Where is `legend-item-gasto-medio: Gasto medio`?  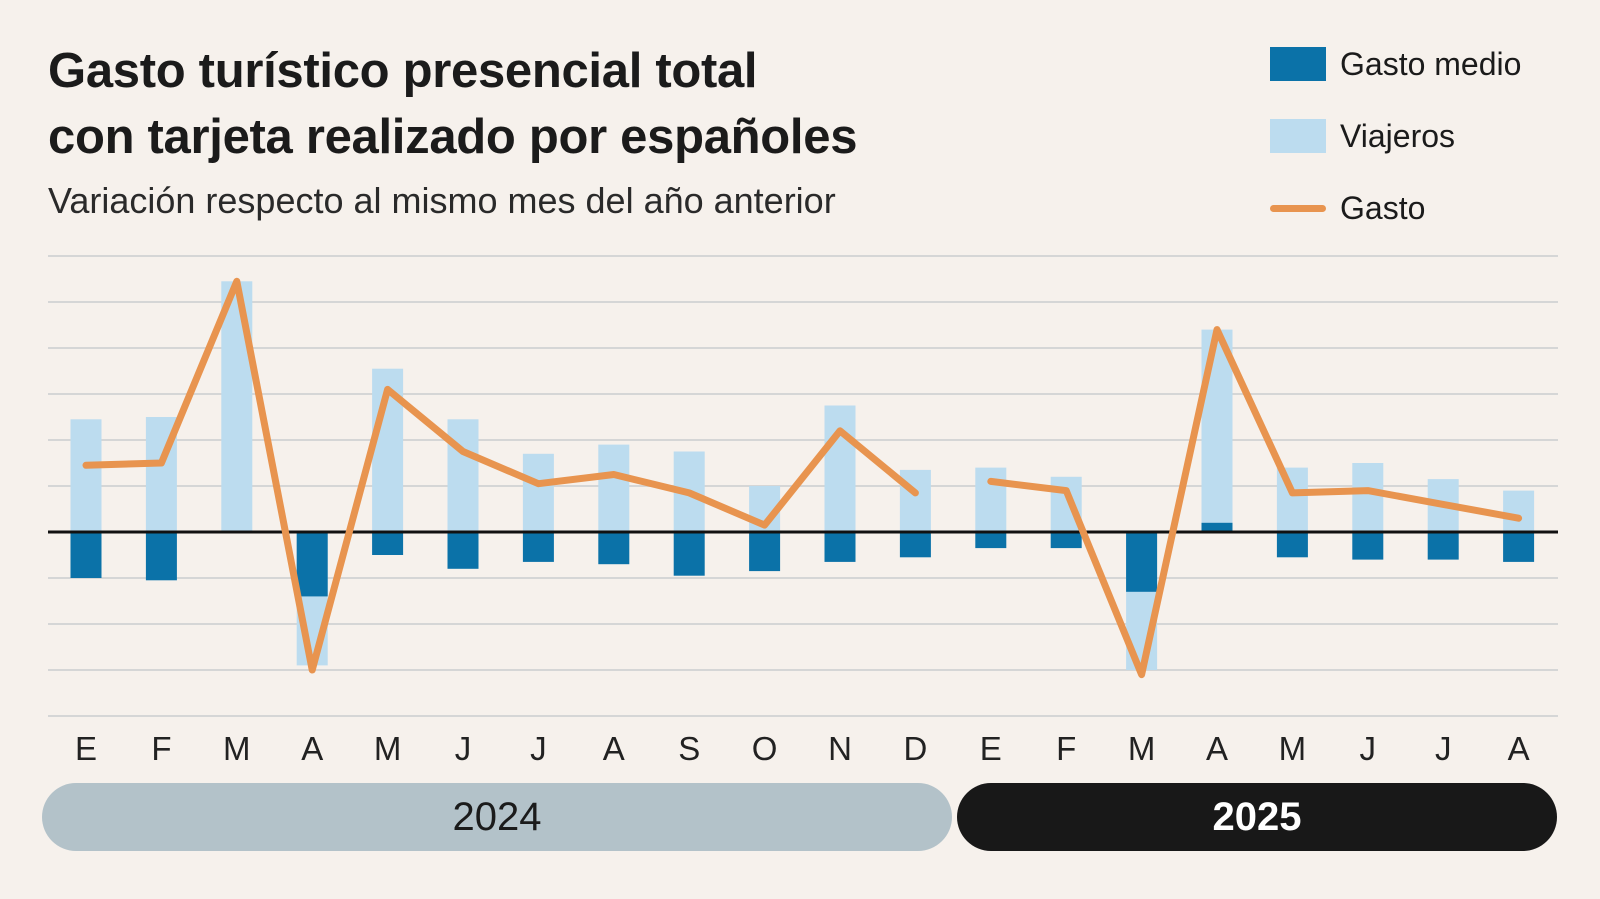
legend-item-gasto-medio: Gasto medio is located at coordinates (1395, 64).